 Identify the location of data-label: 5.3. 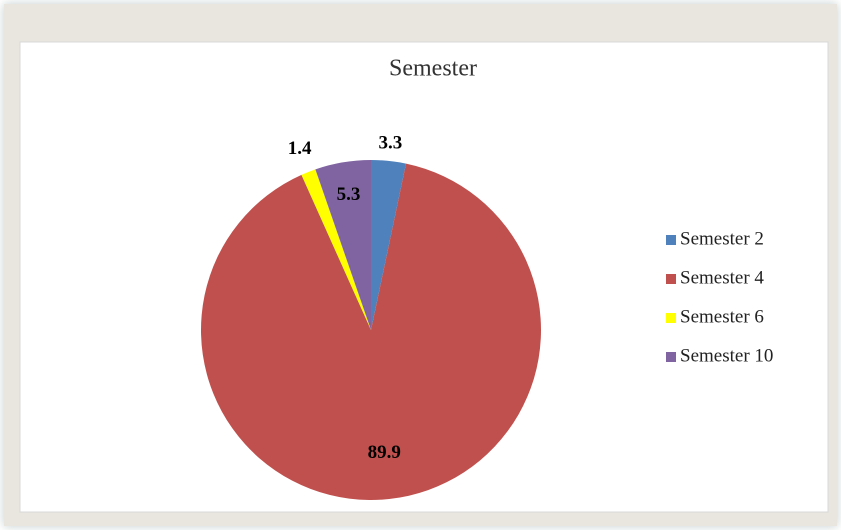
(349, 194).